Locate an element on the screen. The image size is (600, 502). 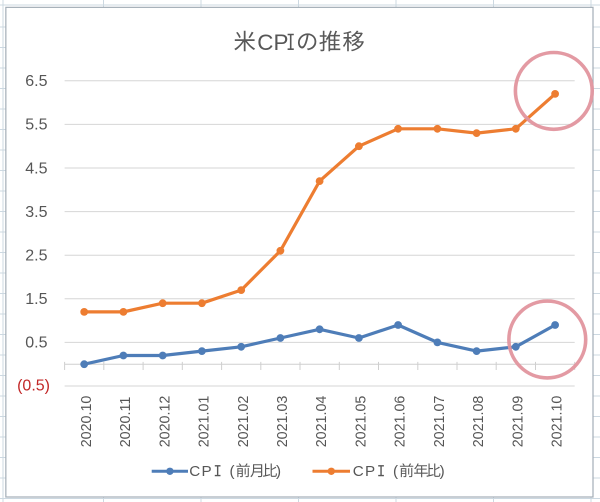
svg-text: 2021.04 is located at coordinates (322, 422).